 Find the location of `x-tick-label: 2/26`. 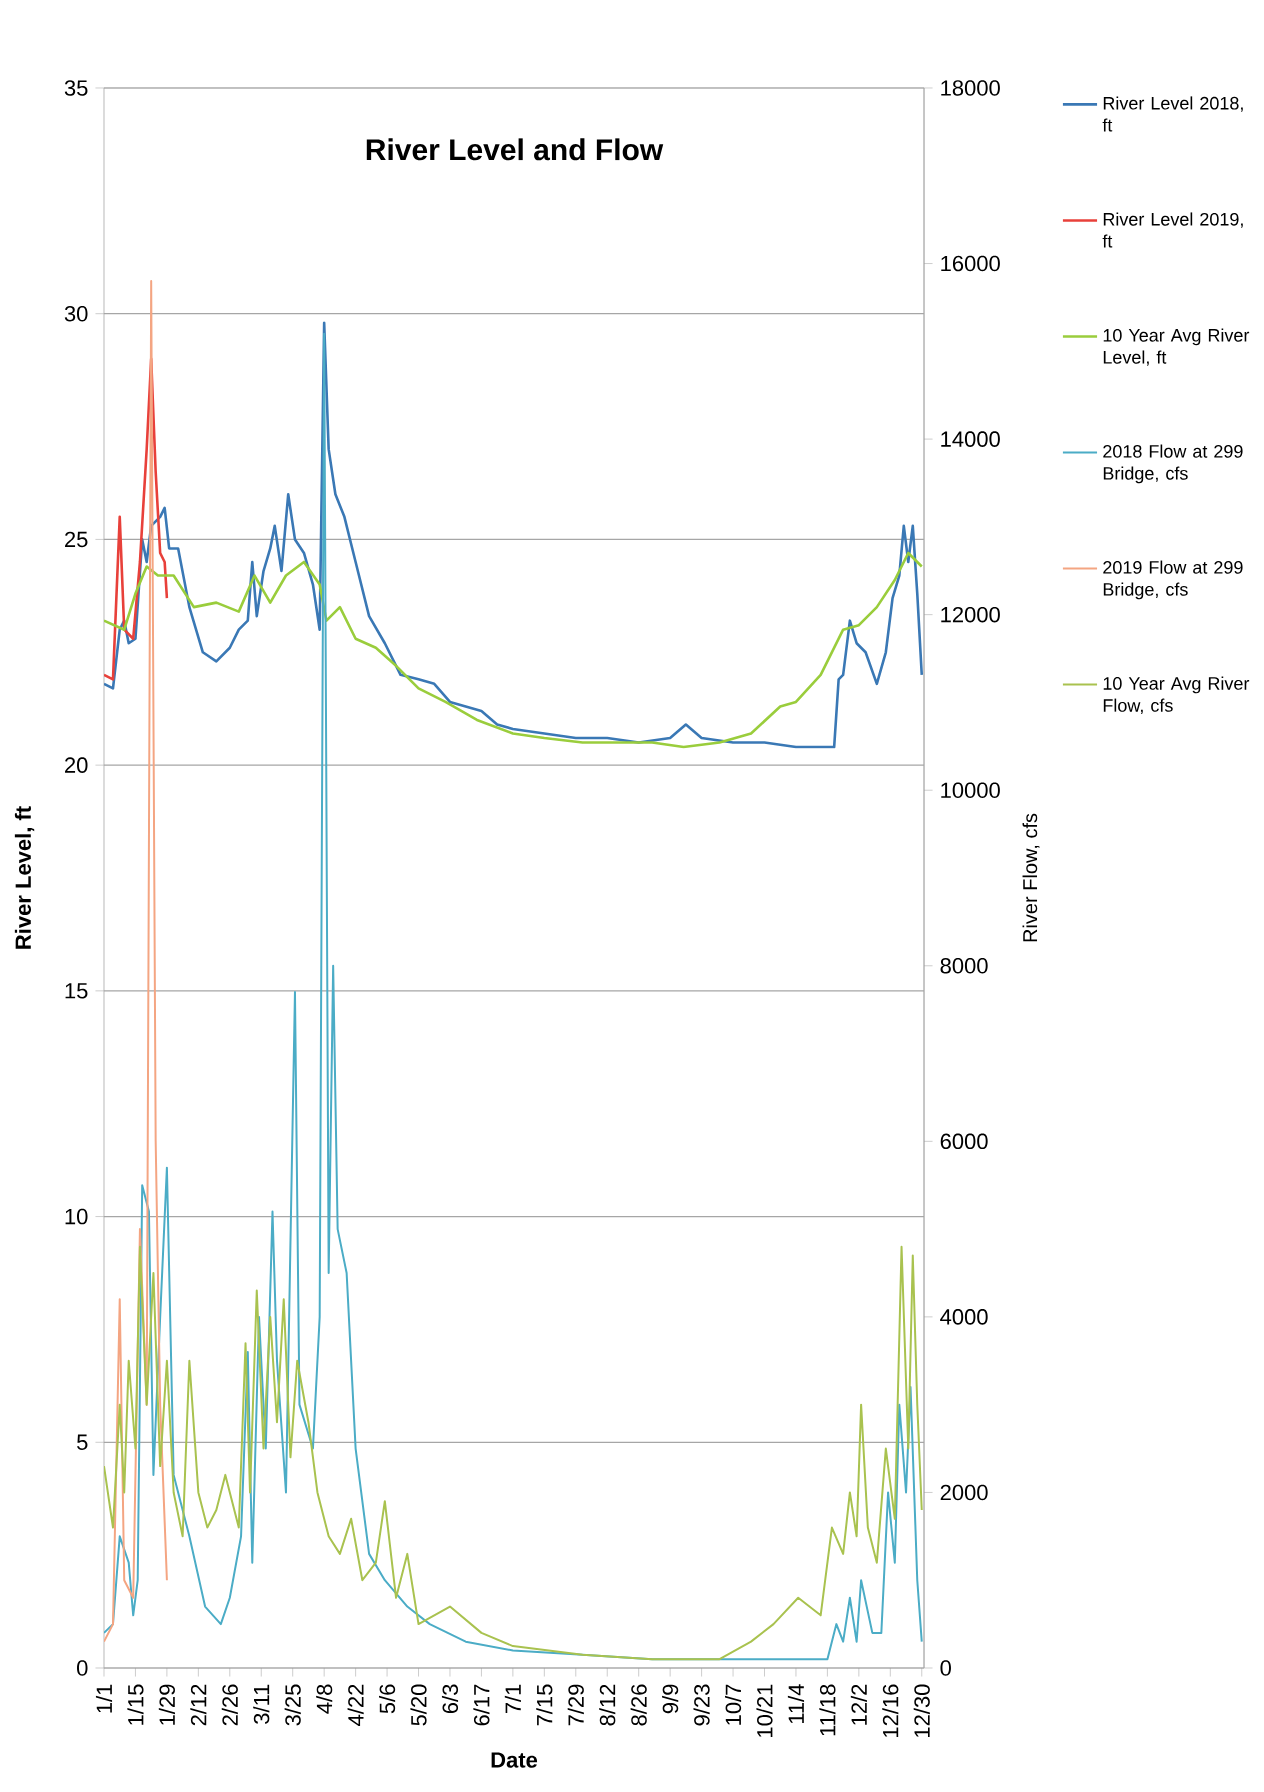

x-tick-label: 2/26 is located at coordinates (229, 1705).